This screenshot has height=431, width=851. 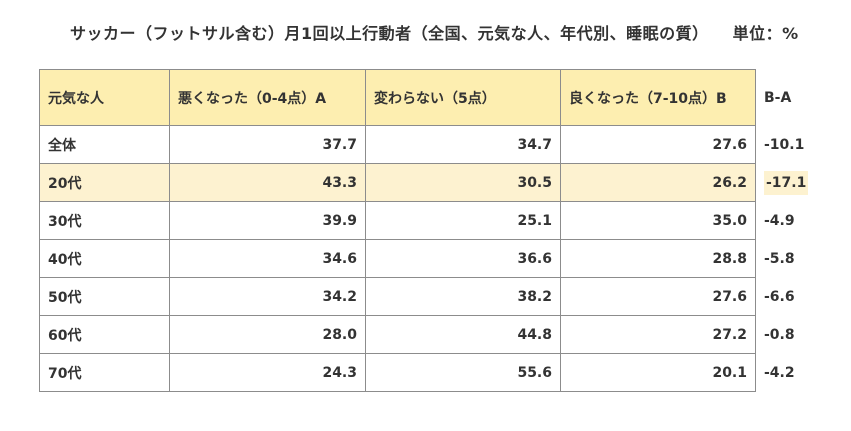 I want to click on b-minus-a-cell: -4.9, so click(x=790, y=220).